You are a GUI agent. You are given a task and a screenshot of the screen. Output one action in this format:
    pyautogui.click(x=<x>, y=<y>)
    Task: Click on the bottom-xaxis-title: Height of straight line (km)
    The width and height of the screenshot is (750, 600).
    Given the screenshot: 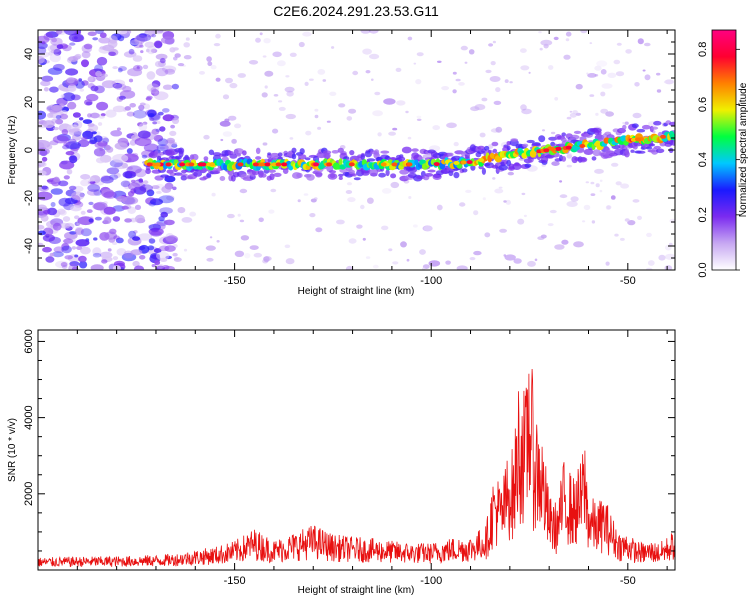 What is the action you would take?
    pyautogui.click(x=356, y=590)
    